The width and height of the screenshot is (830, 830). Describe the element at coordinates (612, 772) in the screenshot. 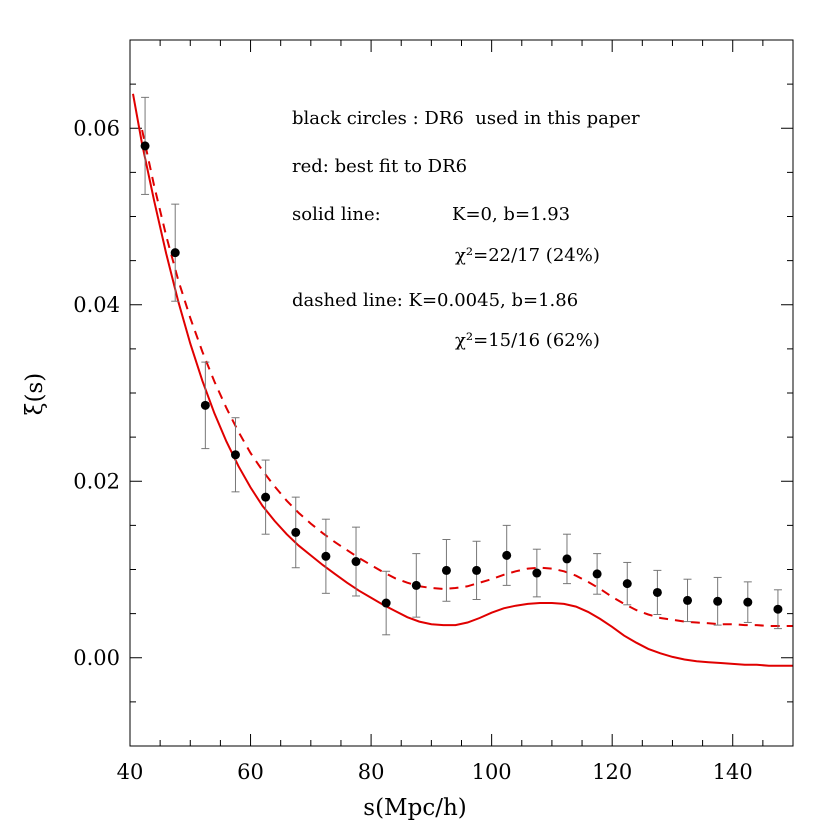

I see `x-tick-label: 120` at that location.